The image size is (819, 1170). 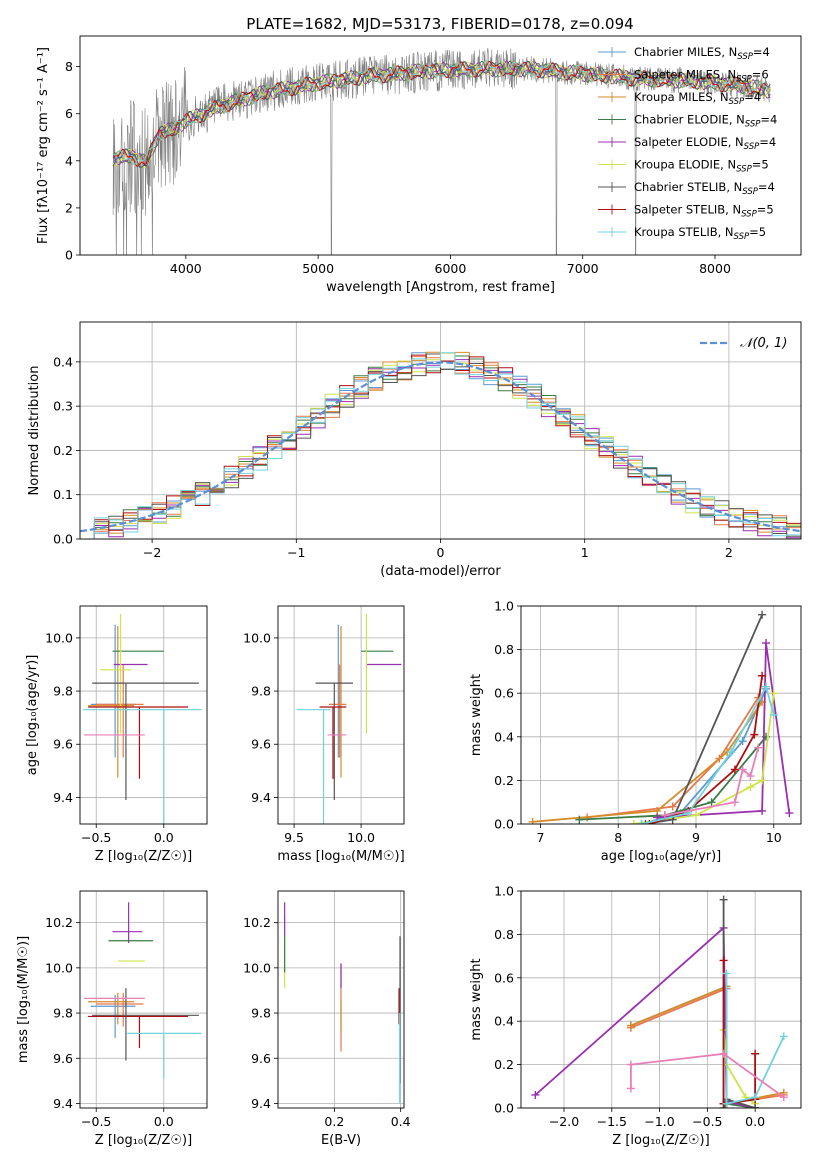 I want to click on mass_vs_EBV-xlabel: E(B-V), so click(x=341, y=1140).